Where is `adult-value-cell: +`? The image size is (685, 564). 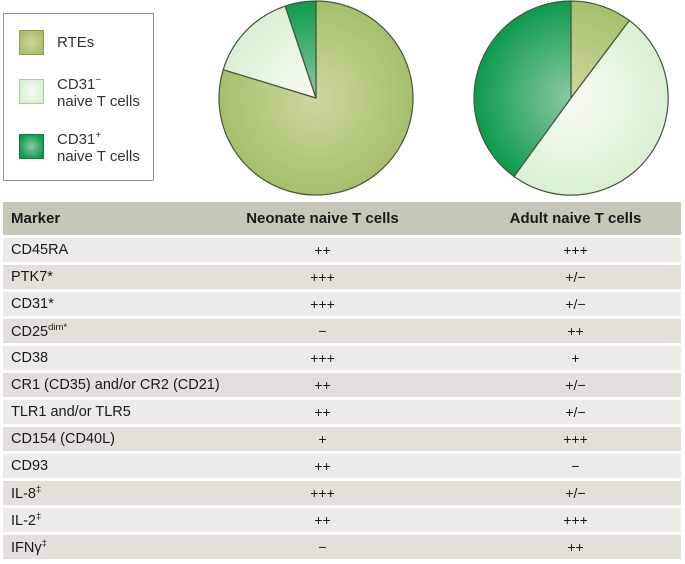
adult-value-cell: + is located at coordinates (575, 358).